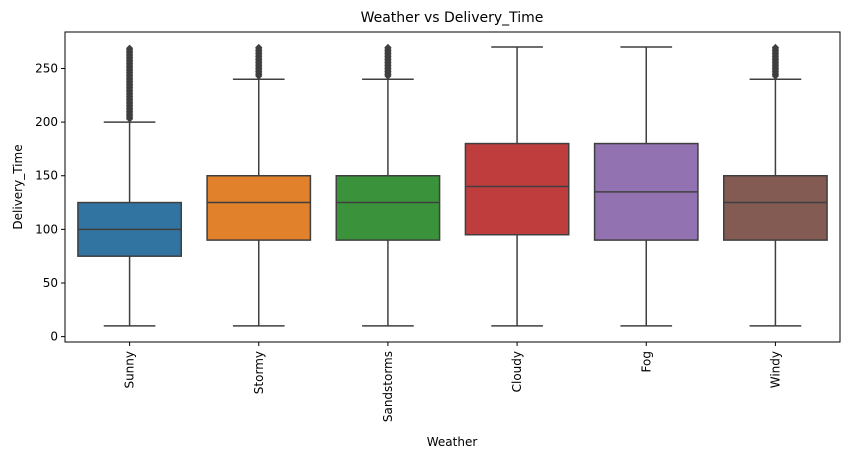 The width and height of the screenshot is (850, 461). Describe the element at coordinates (46, 122) in the screenshot. I see `y-tick-label: 200` at that location.